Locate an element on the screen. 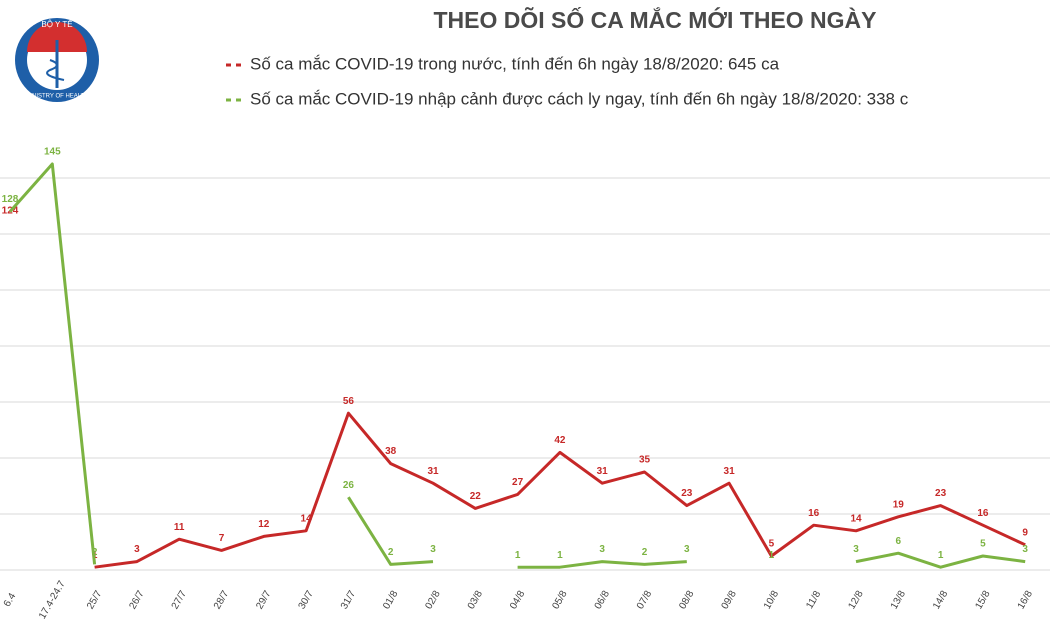 Image resolution: width=1050 pixels, height=630 pixels. data-label: 26 is located at coordinates (349, 485).